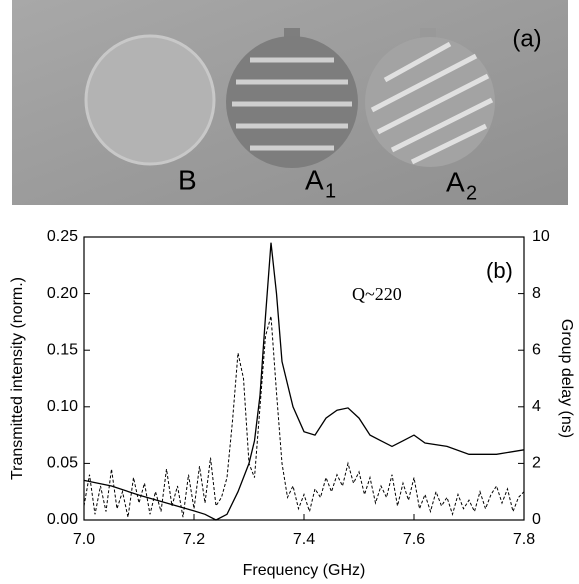 Image resolution: width=579 pixels, height=584 pixels. I want to click on y2-tick-label: 8, so click(536, 293).